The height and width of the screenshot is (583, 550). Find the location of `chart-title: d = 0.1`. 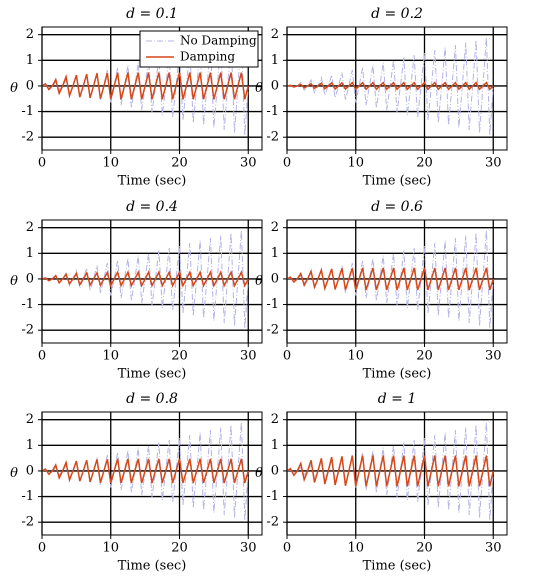

chart-title: d = 0.1 is located at coordinates (152, 14).